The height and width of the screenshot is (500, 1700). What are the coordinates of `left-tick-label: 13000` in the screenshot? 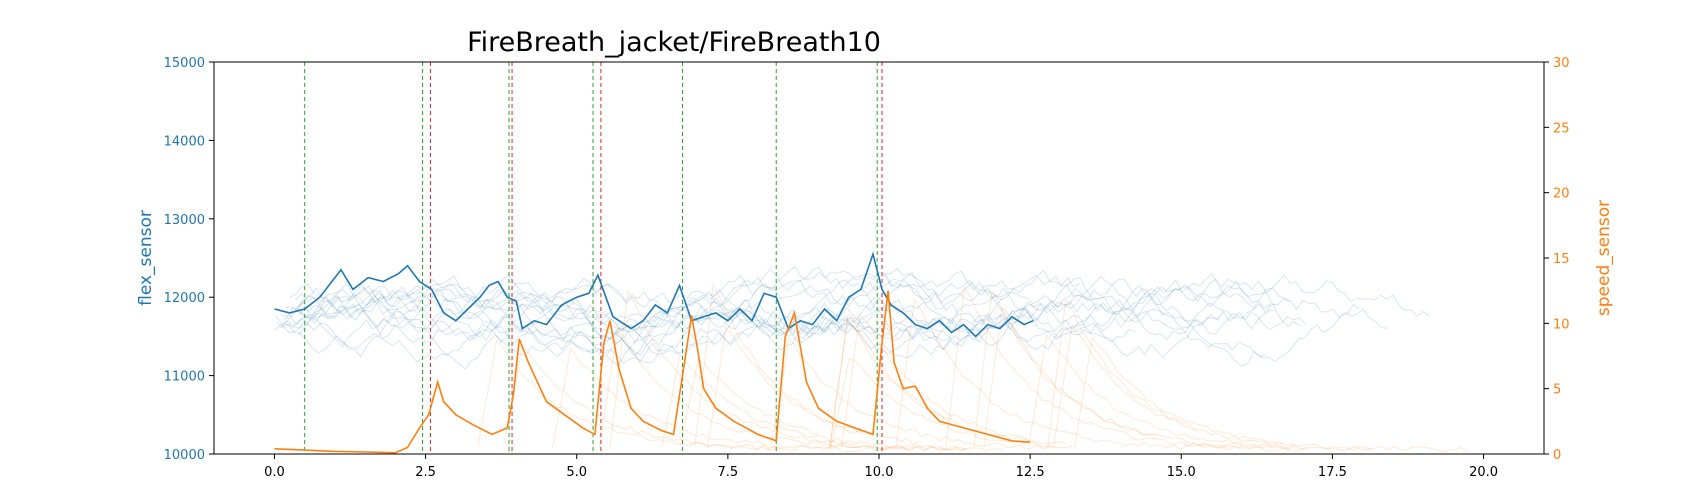 It's located at (184, 220).